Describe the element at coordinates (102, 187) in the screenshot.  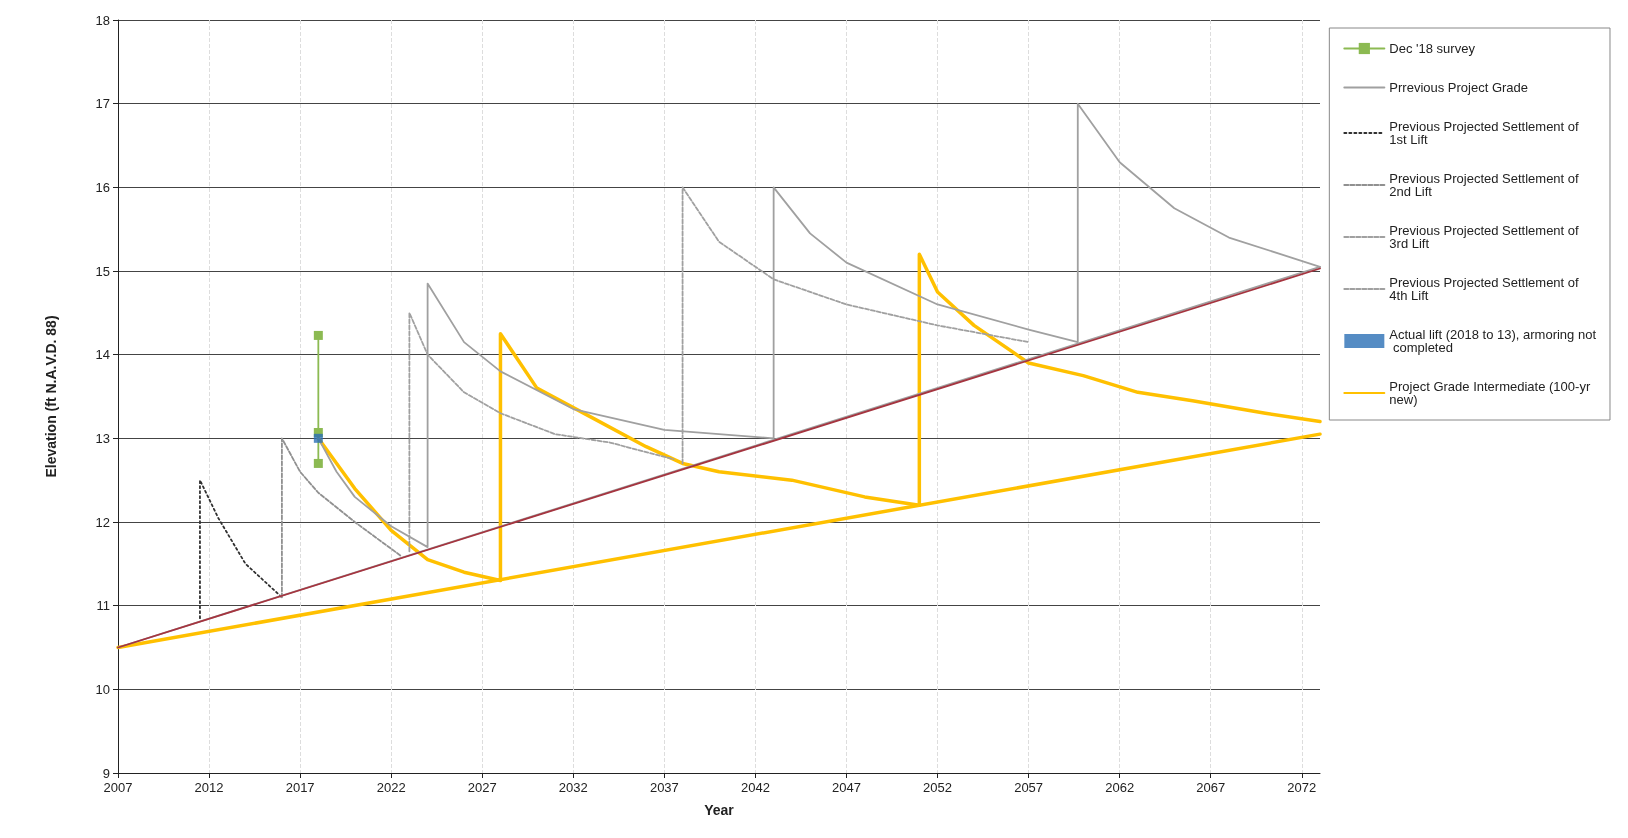
I see `y-tick-label: 16` at that location.